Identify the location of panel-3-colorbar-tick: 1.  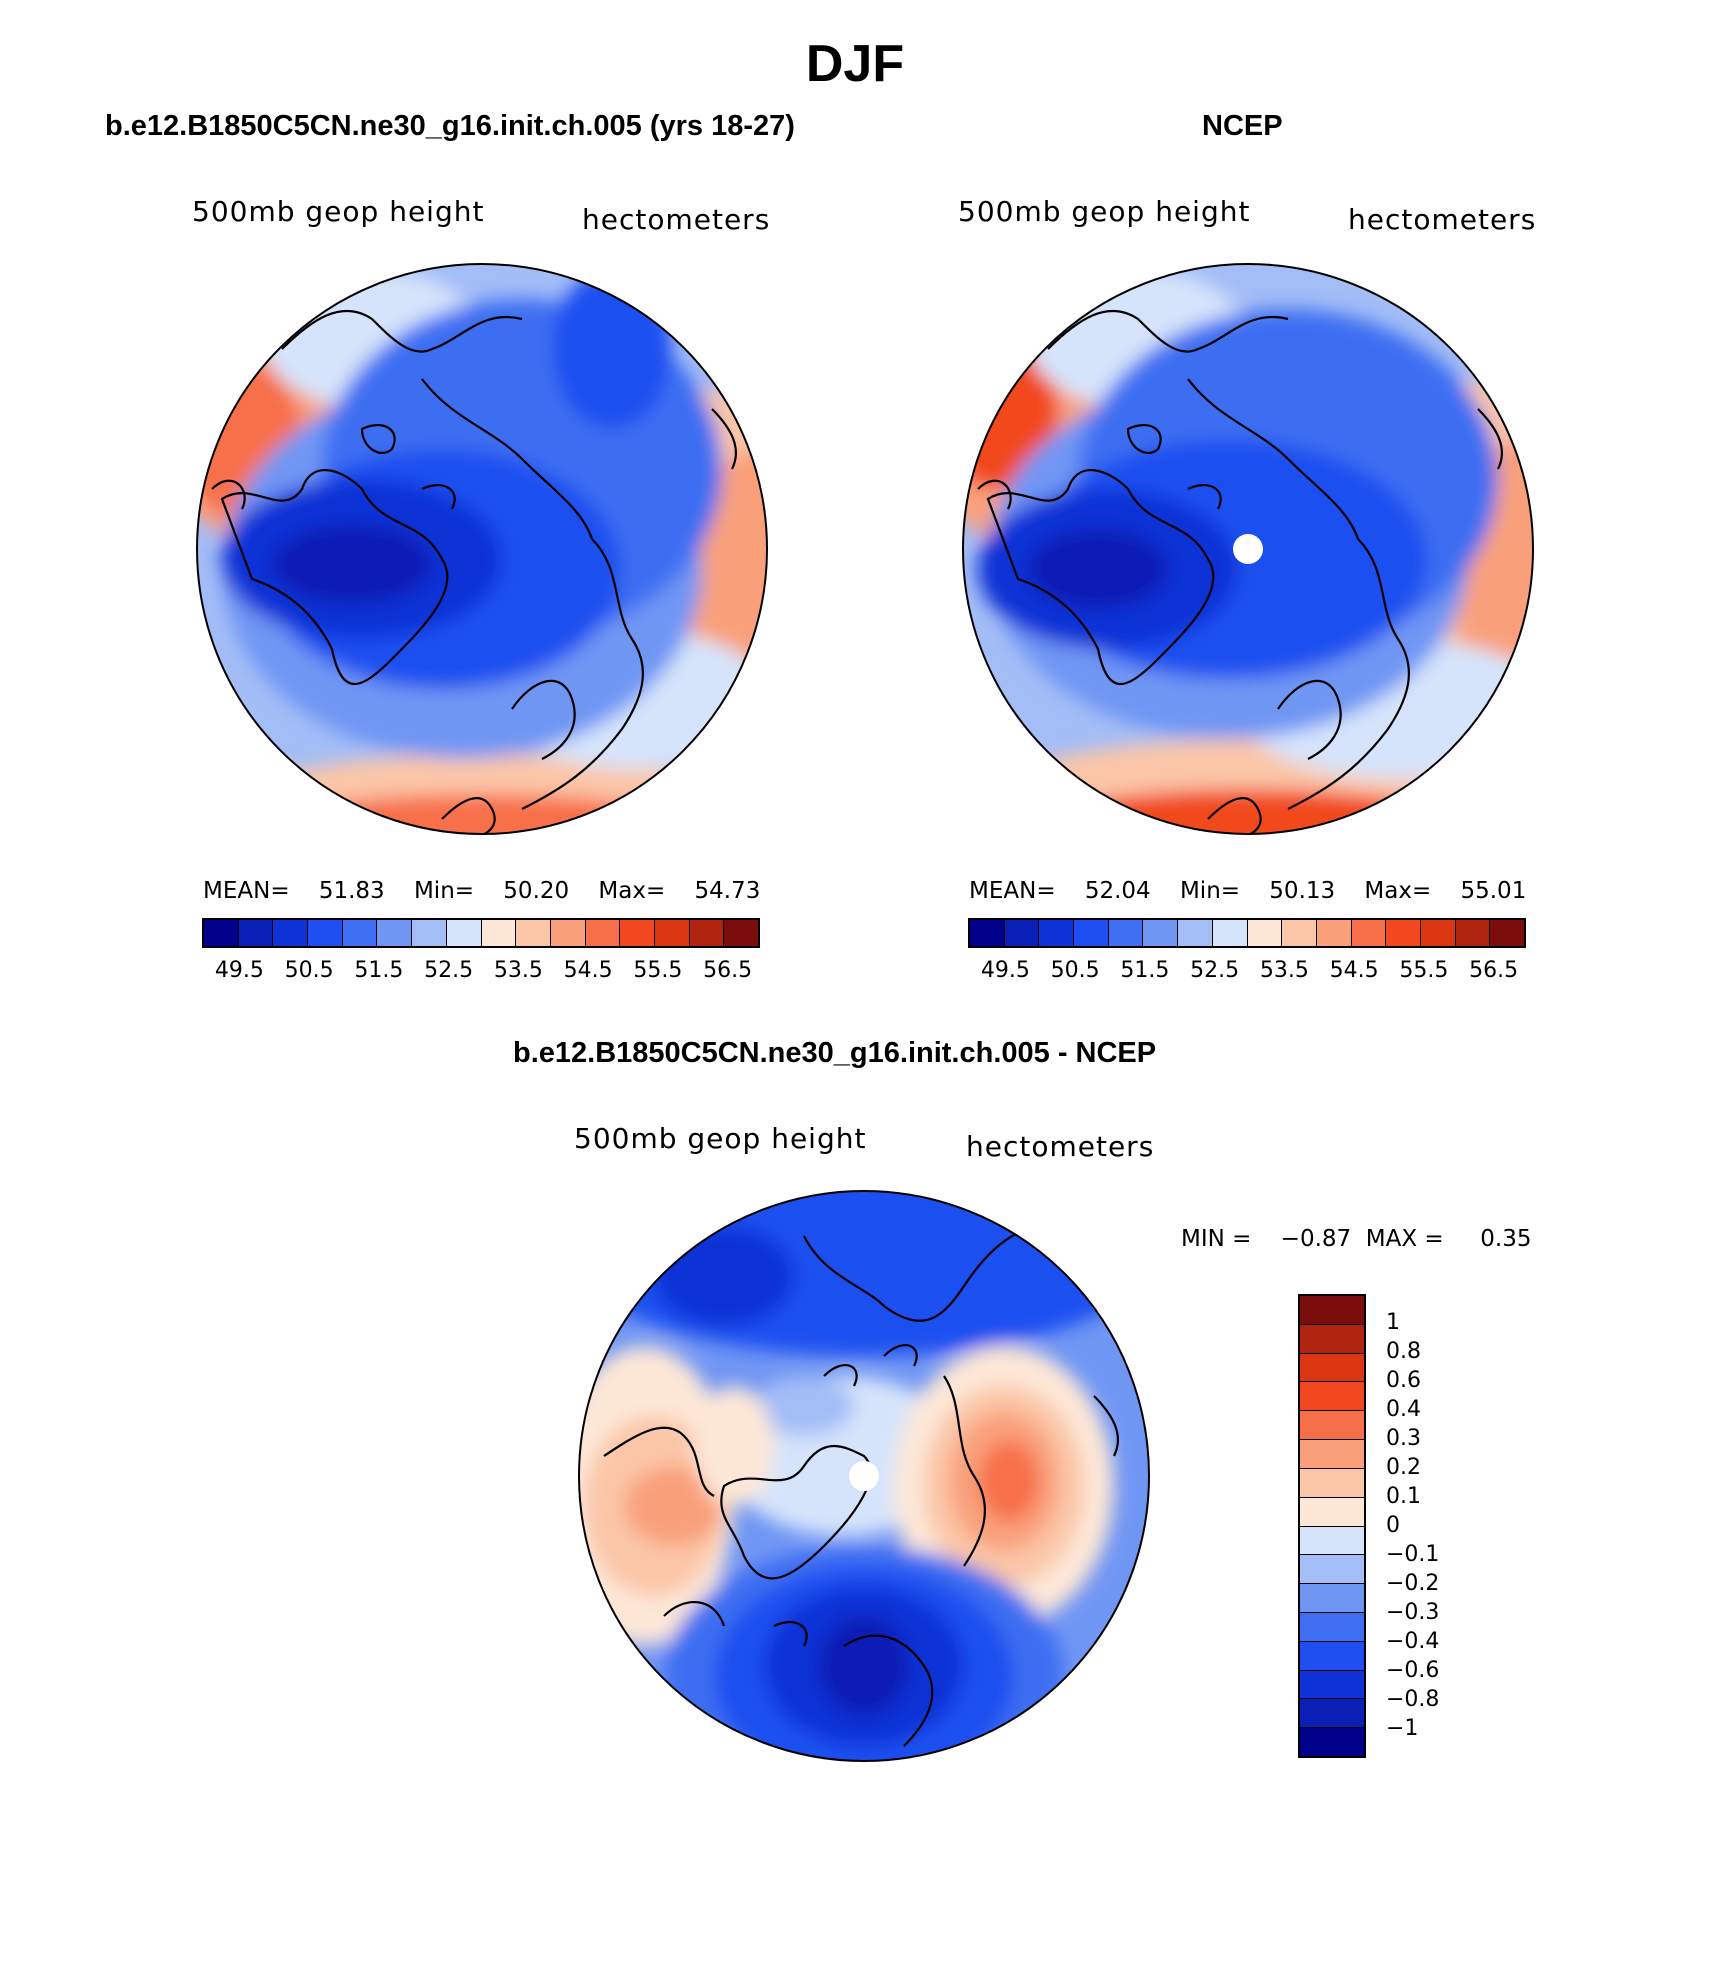
(1393, 1322).